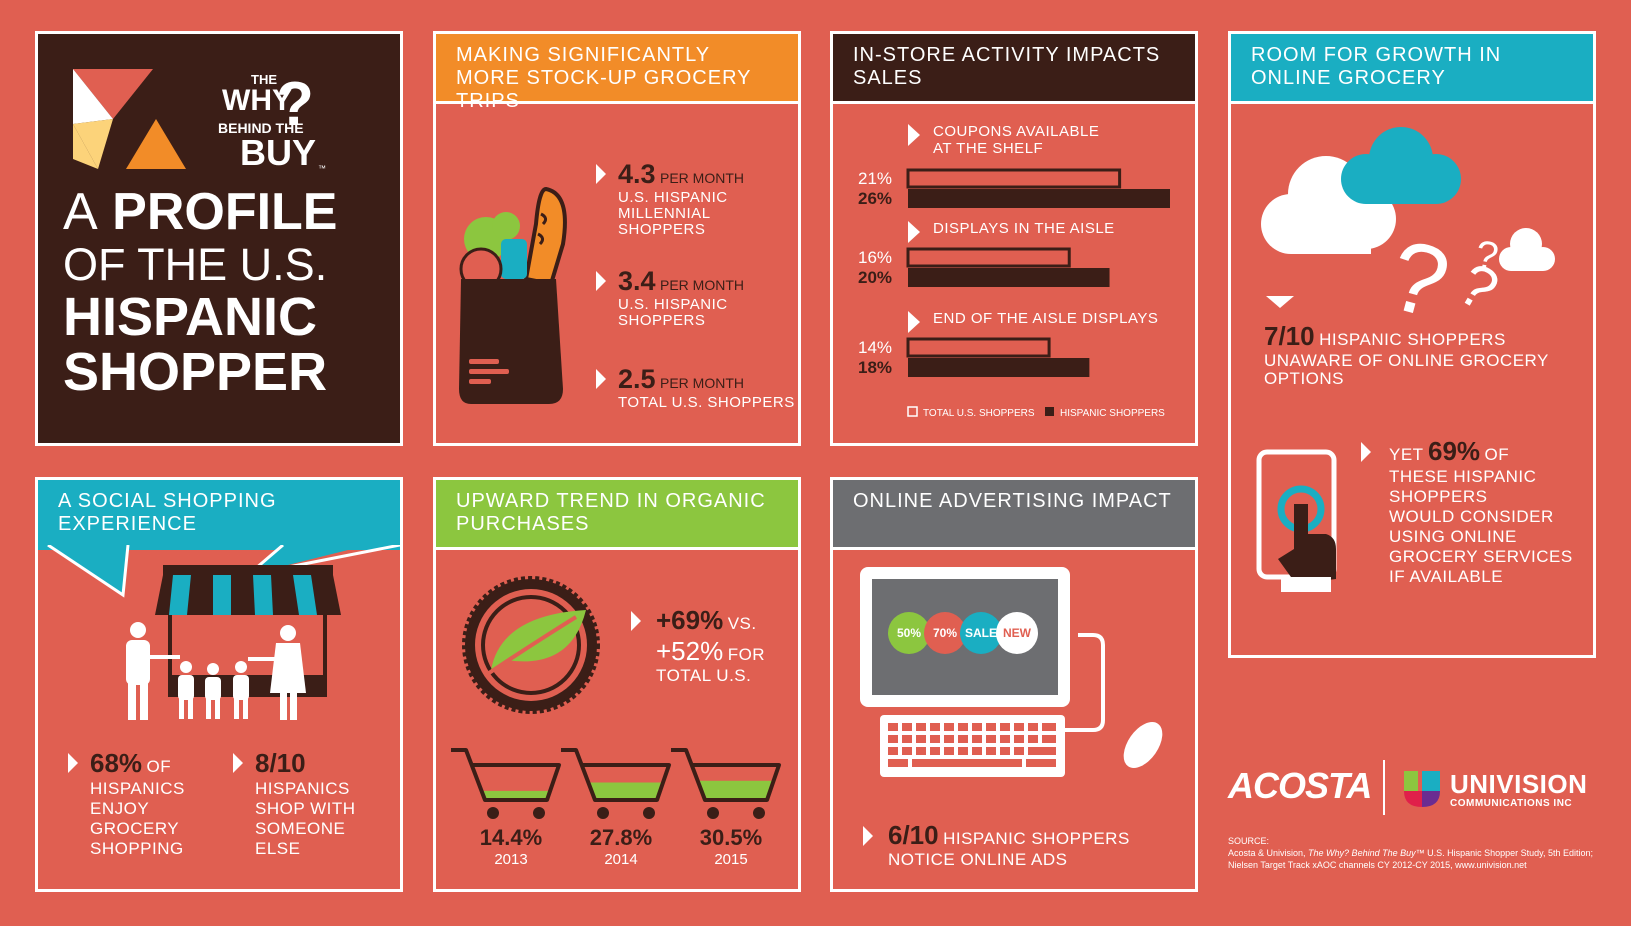 This screenshot has height=926, width=1631. What do you see at coordinates (621, 859) in the screenshot?
I see `year-label-2: 2014` at bounding box center [621, 859].